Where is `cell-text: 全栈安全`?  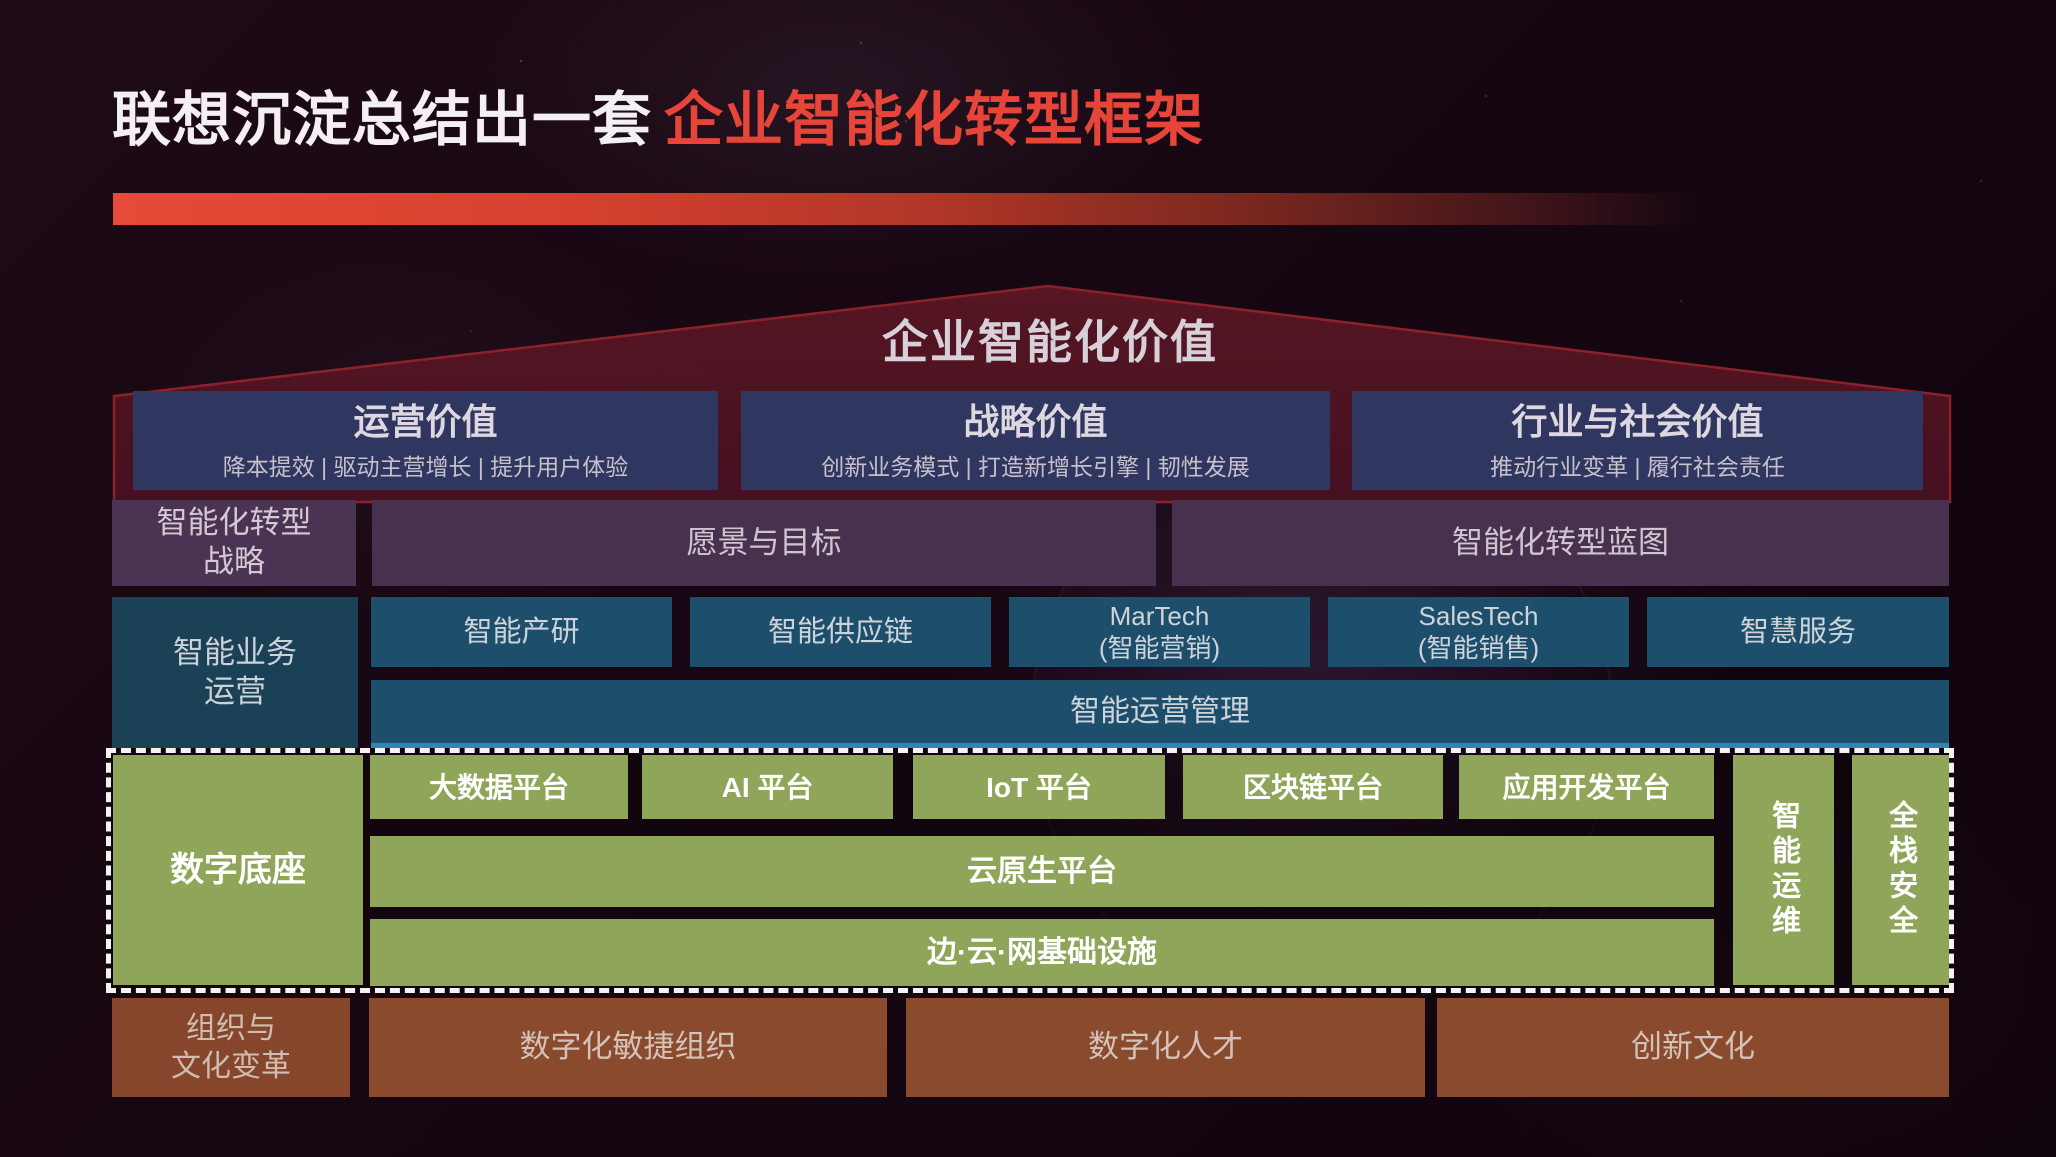
cell-text: 全栈安全 is located at coordinates (1900, 870).